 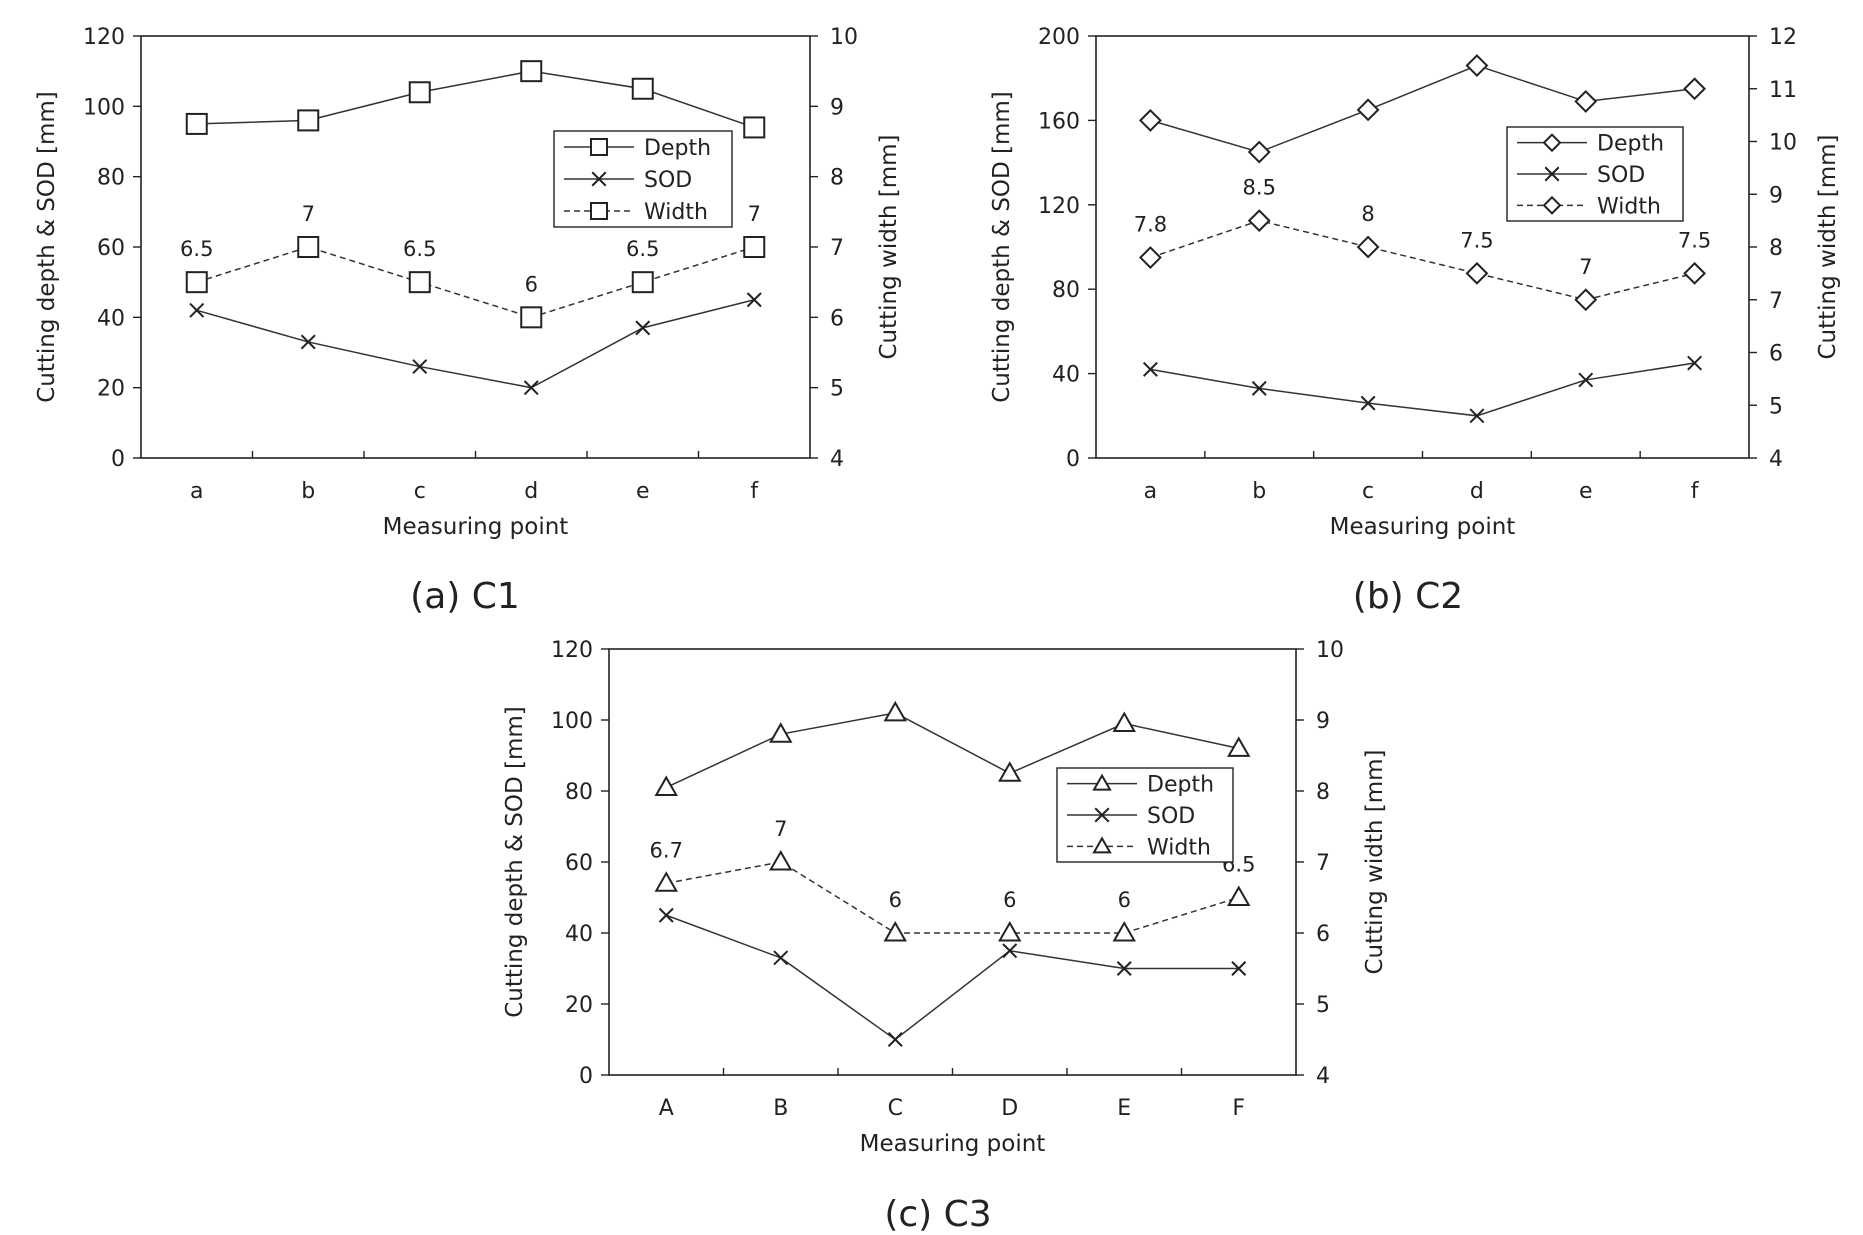 What do you see at coordinates (515, 862) in the screenshot?
I see `c3-ylabel: Cutting depth & SOD [mm]` at bounding box center [515, 862].